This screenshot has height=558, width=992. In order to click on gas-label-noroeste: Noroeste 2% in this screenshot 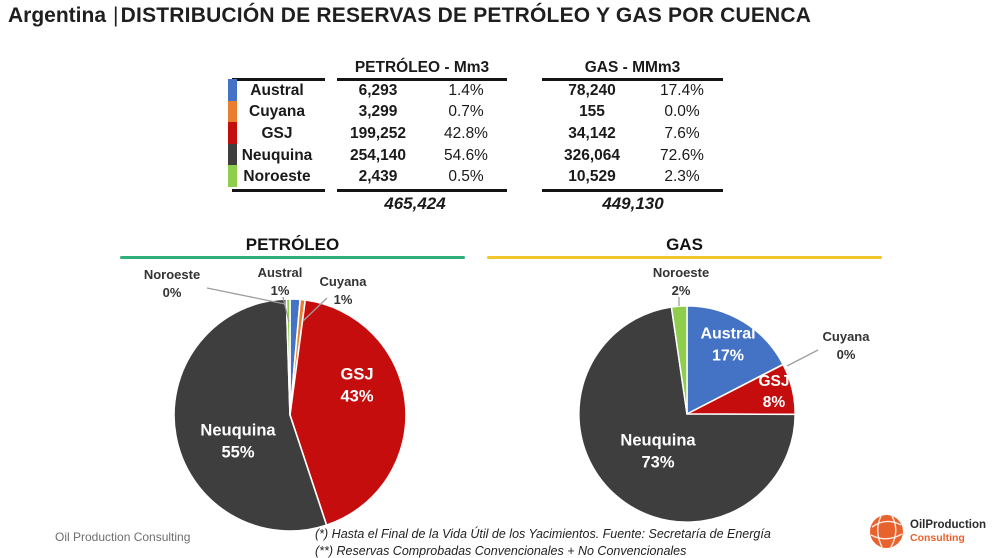, I will do `click(681, 281)`.